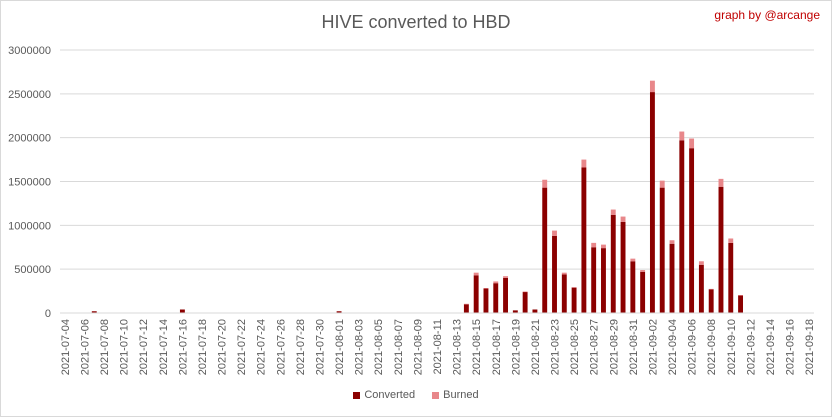 The image size is (832, 417). Describe the element at coordinates (29, 51) in the screenshot. I see `y-tick-label: 3000000` at that location.